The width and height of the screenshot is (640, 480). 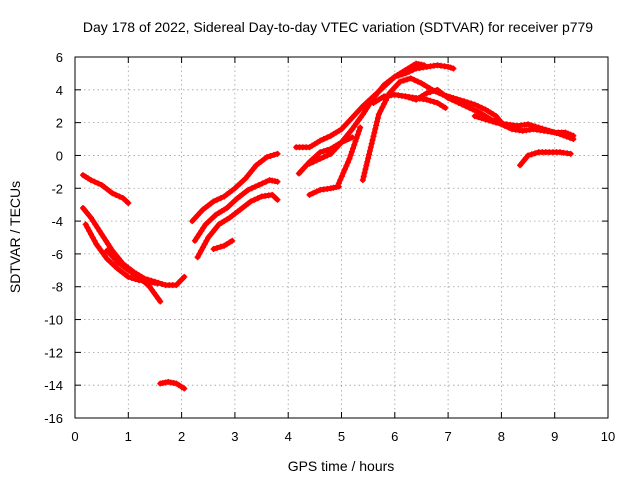 I want to click on series-track-e, so click(x=172, y=385).